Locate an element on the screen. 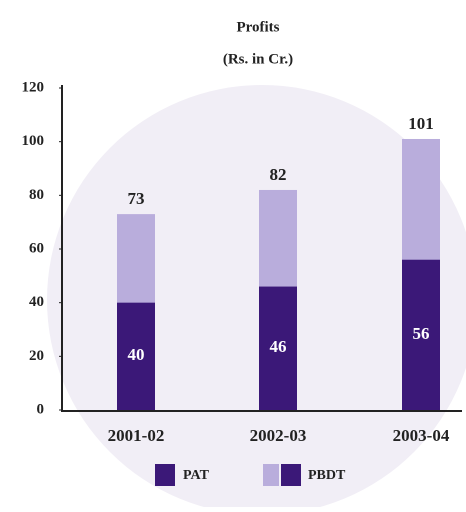  y-tick-label: 60 is located at coordinates (36, 248).